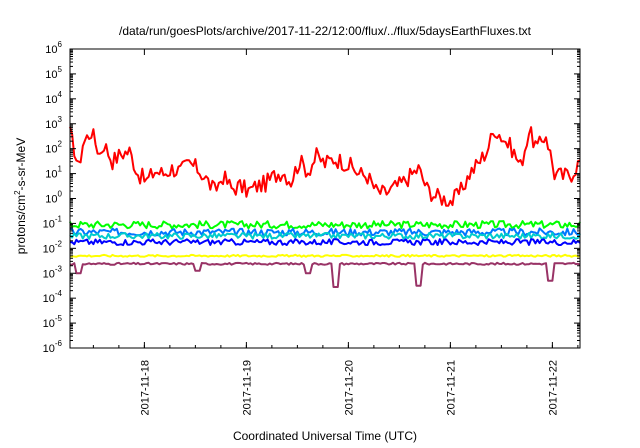 Image resolution: width=640 pixels, height=448 pixels. I want to click on x-tick-label: 2017-11-18, so click(145, 387).